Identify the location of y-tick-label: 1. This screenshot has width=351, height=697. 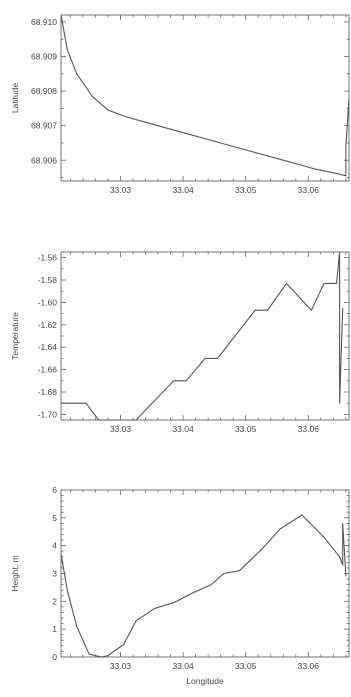
(54, 629).